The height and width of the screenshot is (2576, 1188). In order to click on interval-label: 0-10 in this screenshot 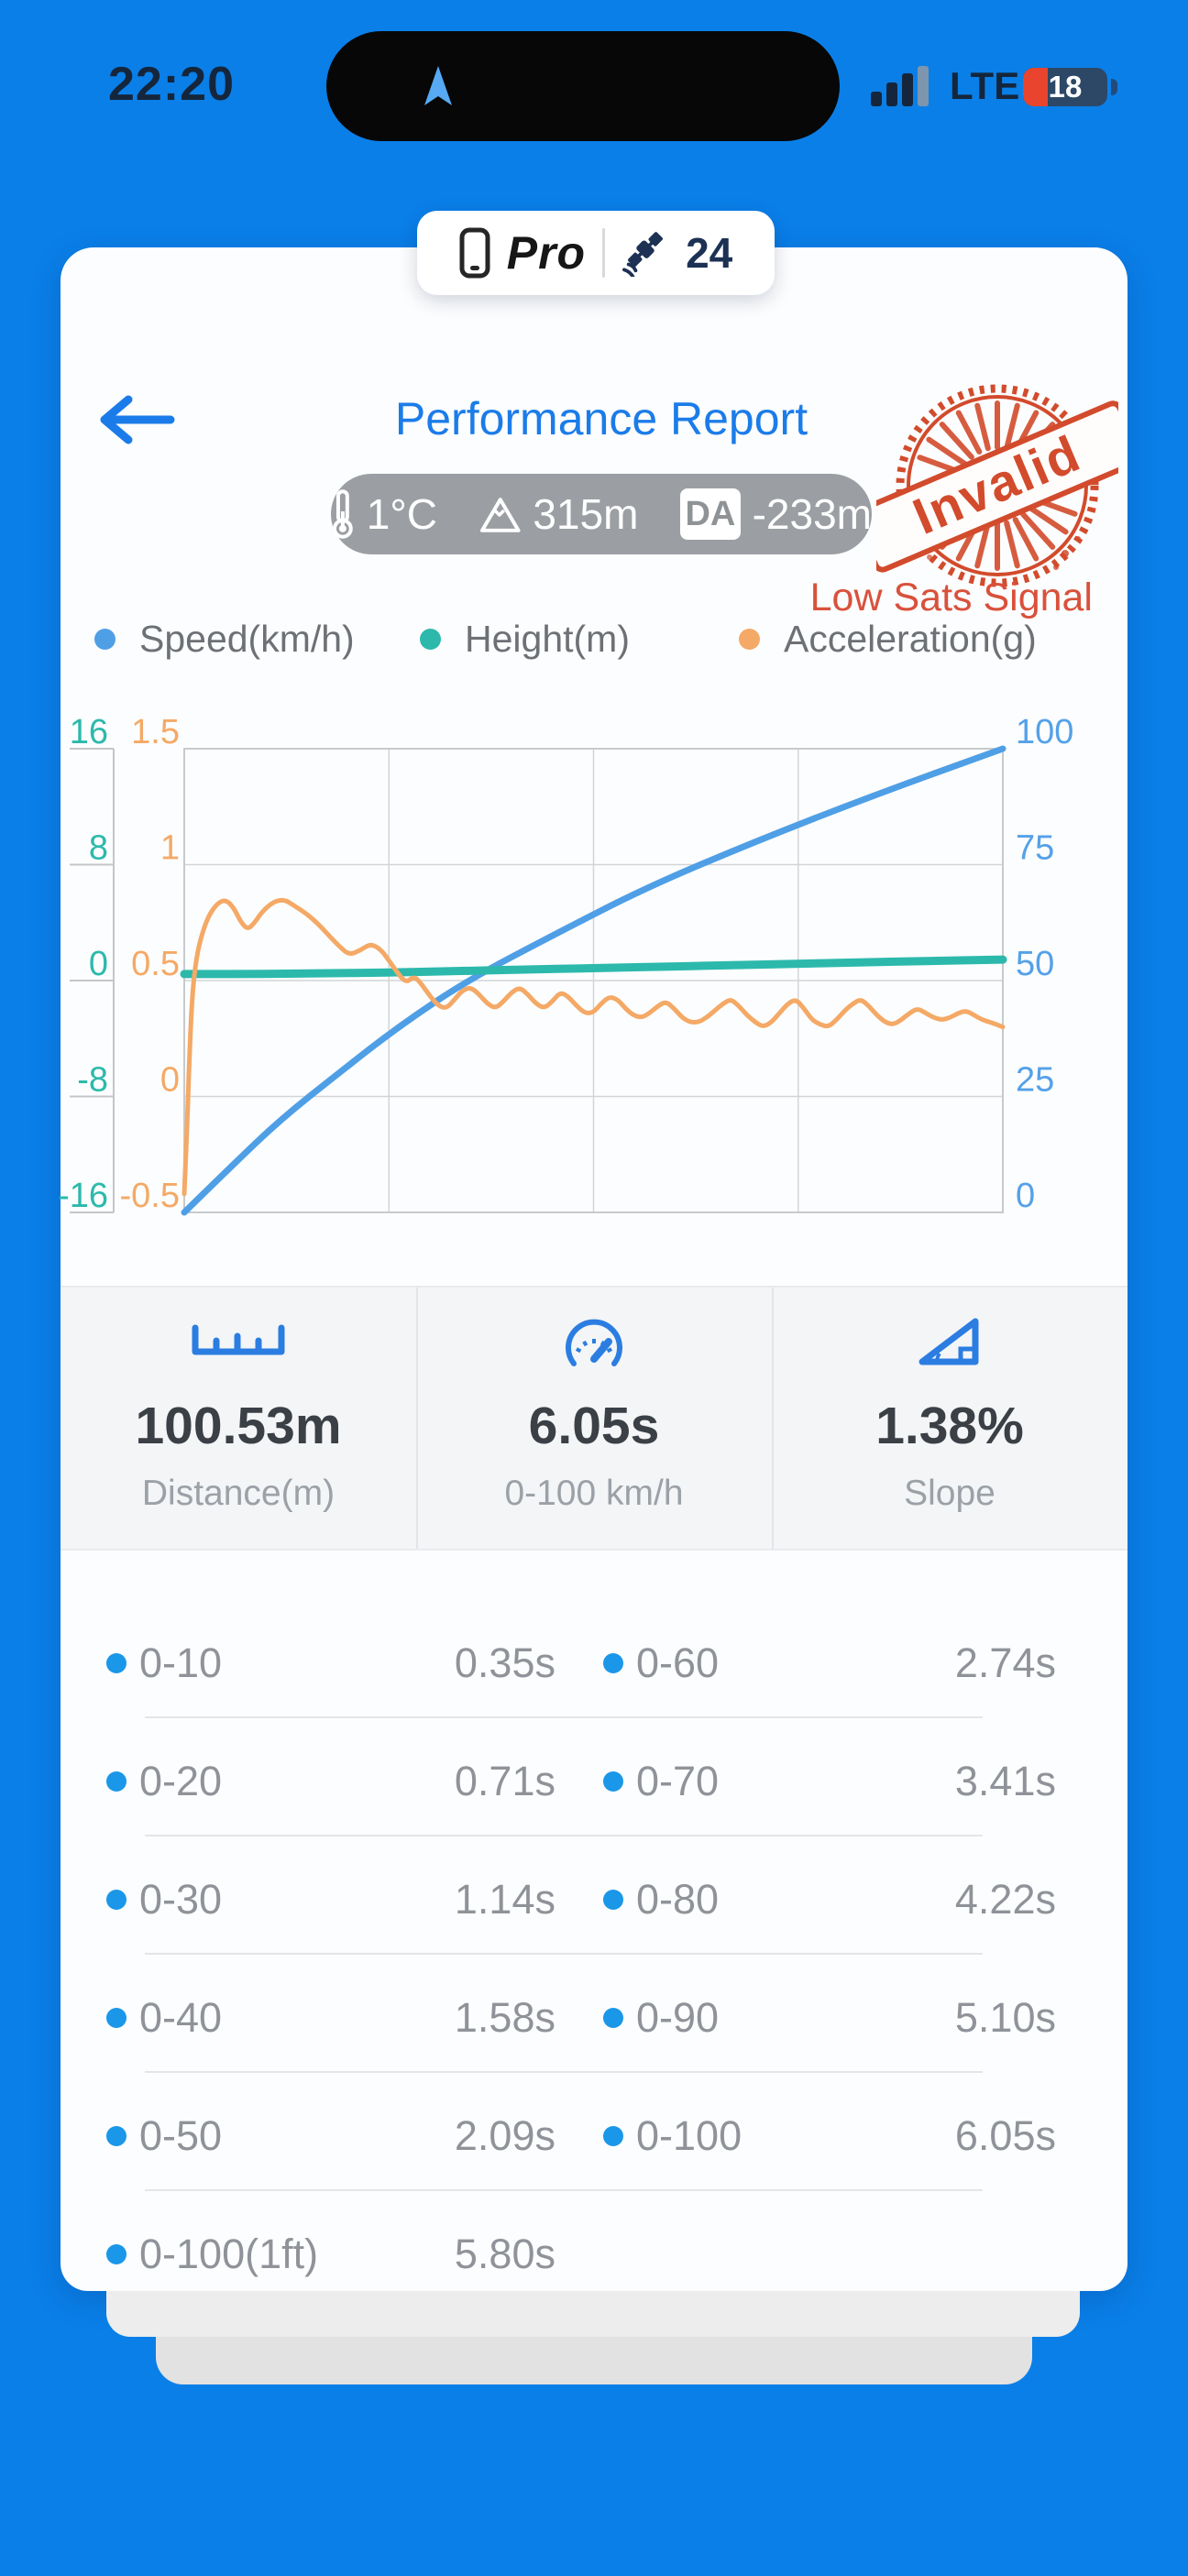, I will do `click(181, 1662)`.